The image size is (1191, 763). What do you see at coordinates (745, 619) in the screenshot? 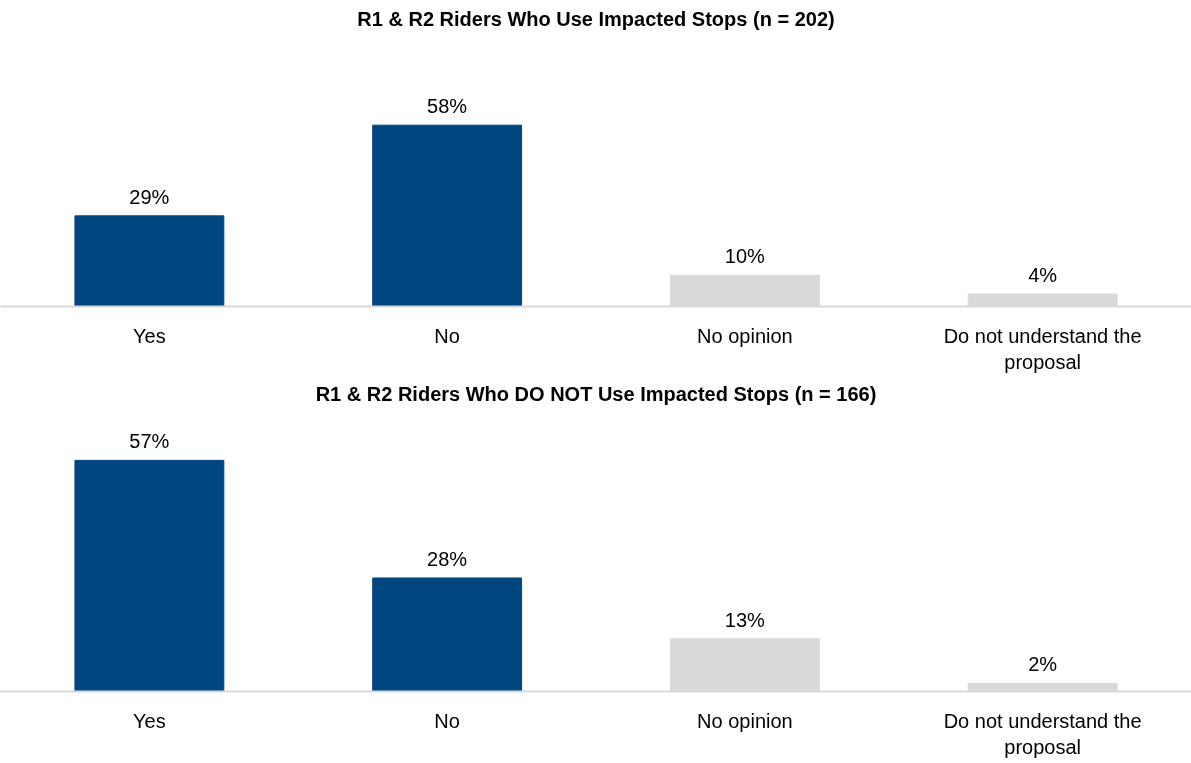
I see `data-label: 13%` at bounding box center [745, 619].